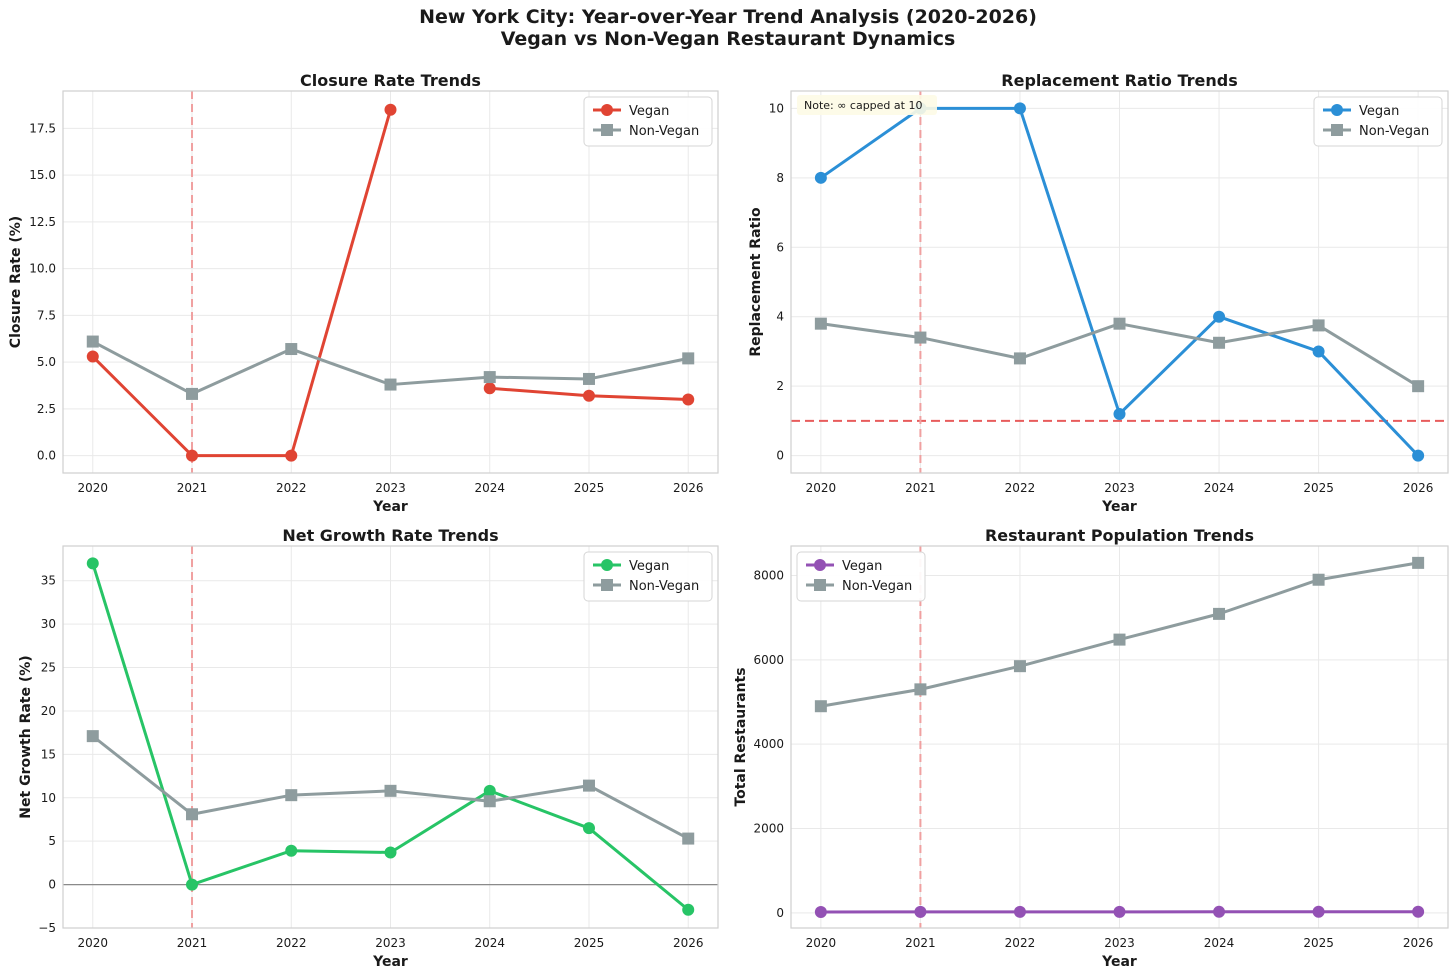 The image size is (1456, 975). I want to click on y-tick-label: 30, so click(48, 624).